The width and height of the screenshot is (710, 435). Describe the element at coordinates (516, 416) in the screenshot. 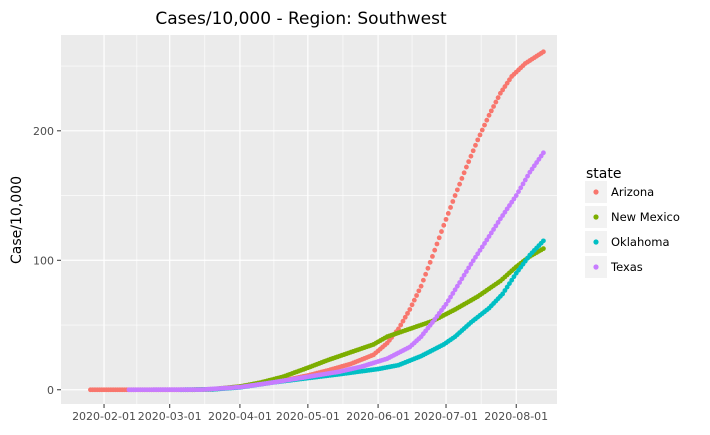

I see `x-tick-label: 2020-08-01` at that location.